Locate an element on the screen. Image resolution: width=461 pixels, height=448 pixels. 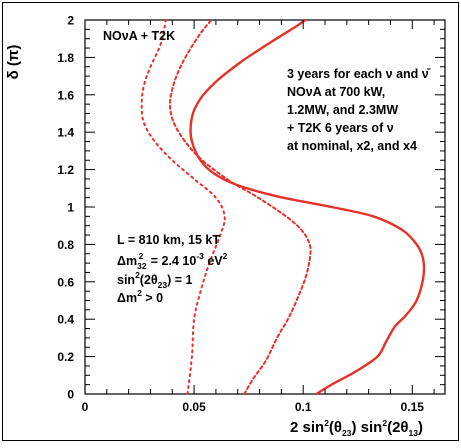
x-title-sub-b: 23 is located at coordinates (347, 433).